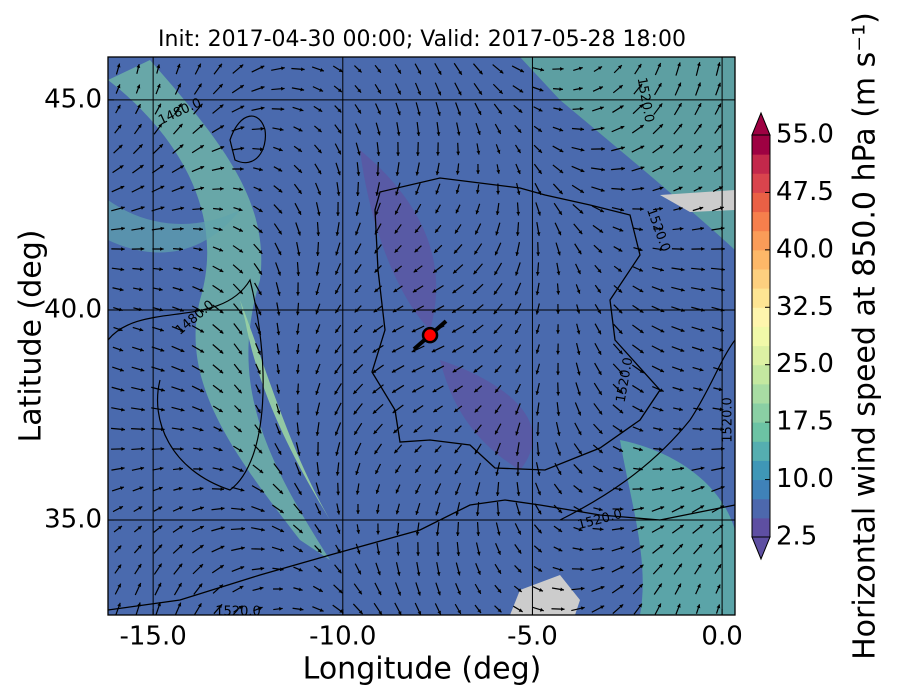 The width and height of the screenshot is (900, 700). Describe the element at coordinates (486, 415) in the screenshot. I see `wind-band` at that location.